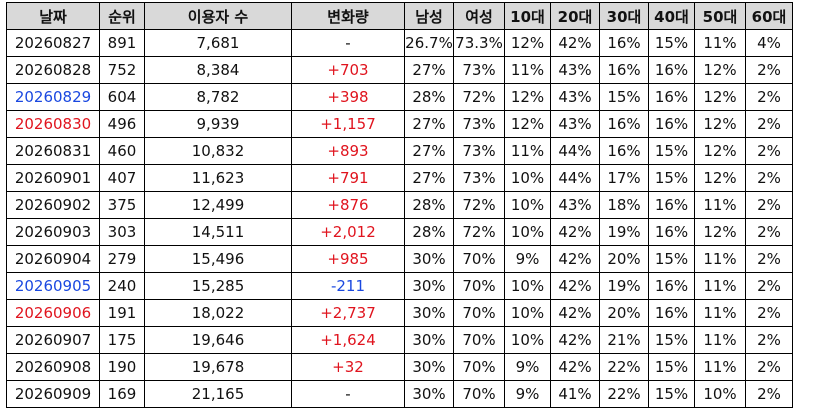 The width and height of the screenshot is (823, 412). Describe the element at coordinates (53, 340) in the screenshot. I see `cell-date: 20260907` at that location.